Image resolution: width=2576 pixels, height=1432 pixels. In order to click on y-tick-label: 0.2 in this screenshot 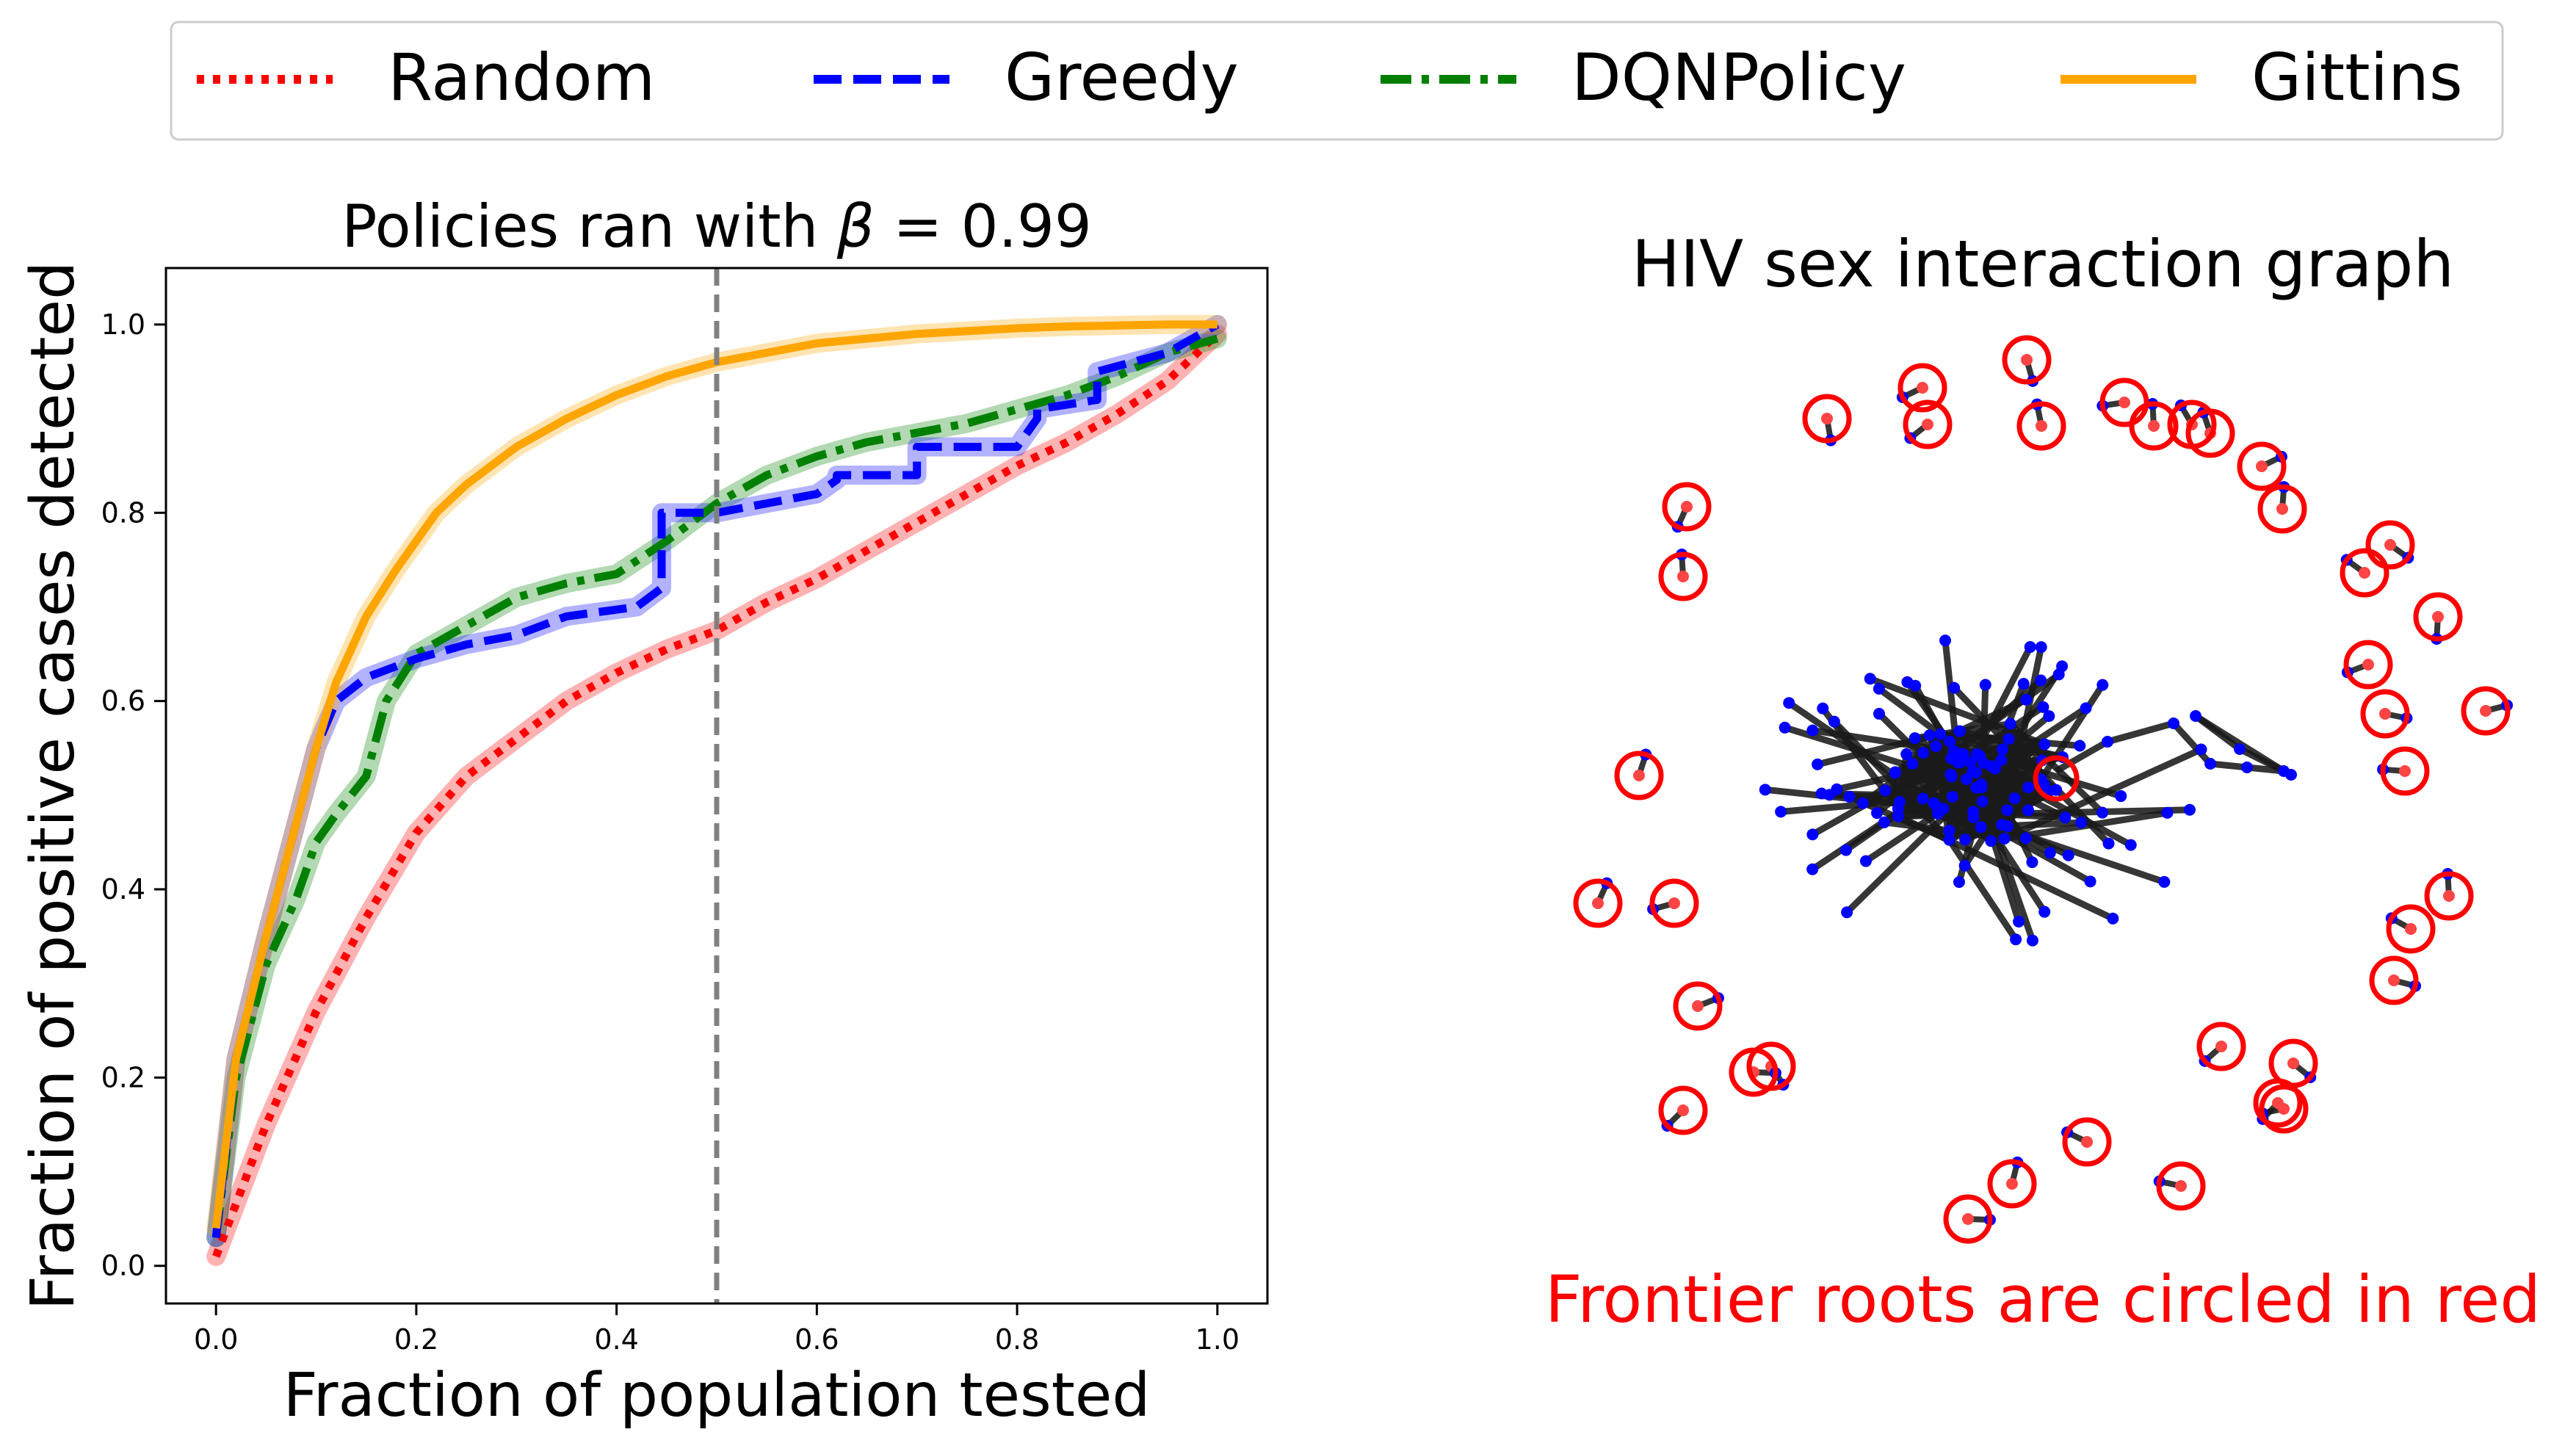, I will do `click(123, 1077)`.